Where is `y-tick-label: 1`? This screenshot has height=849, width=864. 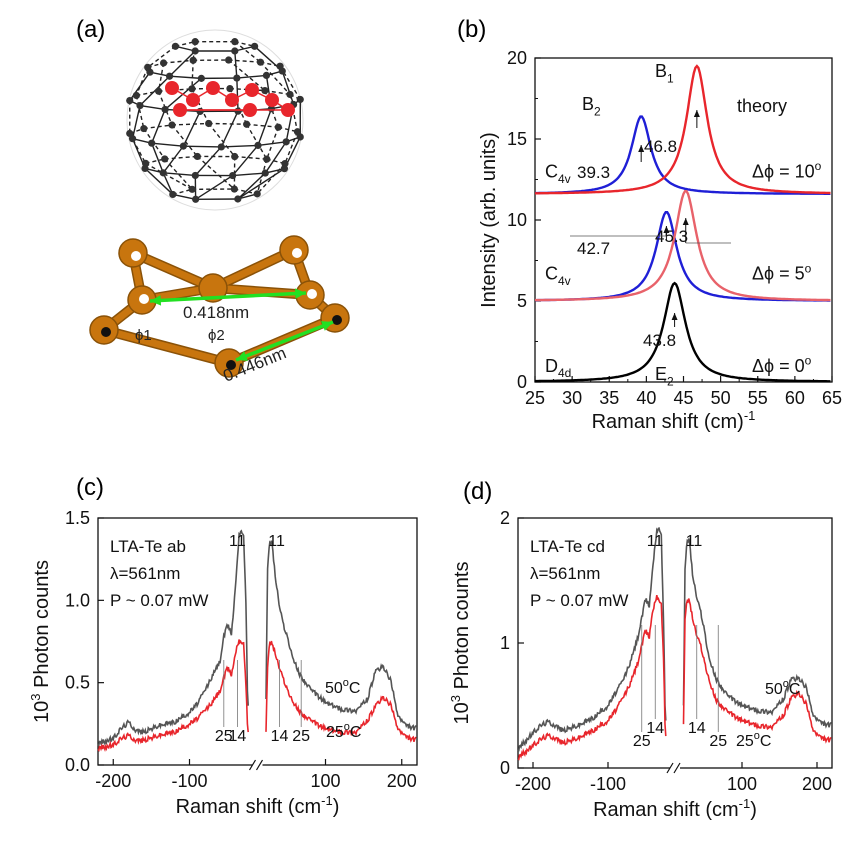
y-tick-label: 1 is located at coordinates (505, 643).